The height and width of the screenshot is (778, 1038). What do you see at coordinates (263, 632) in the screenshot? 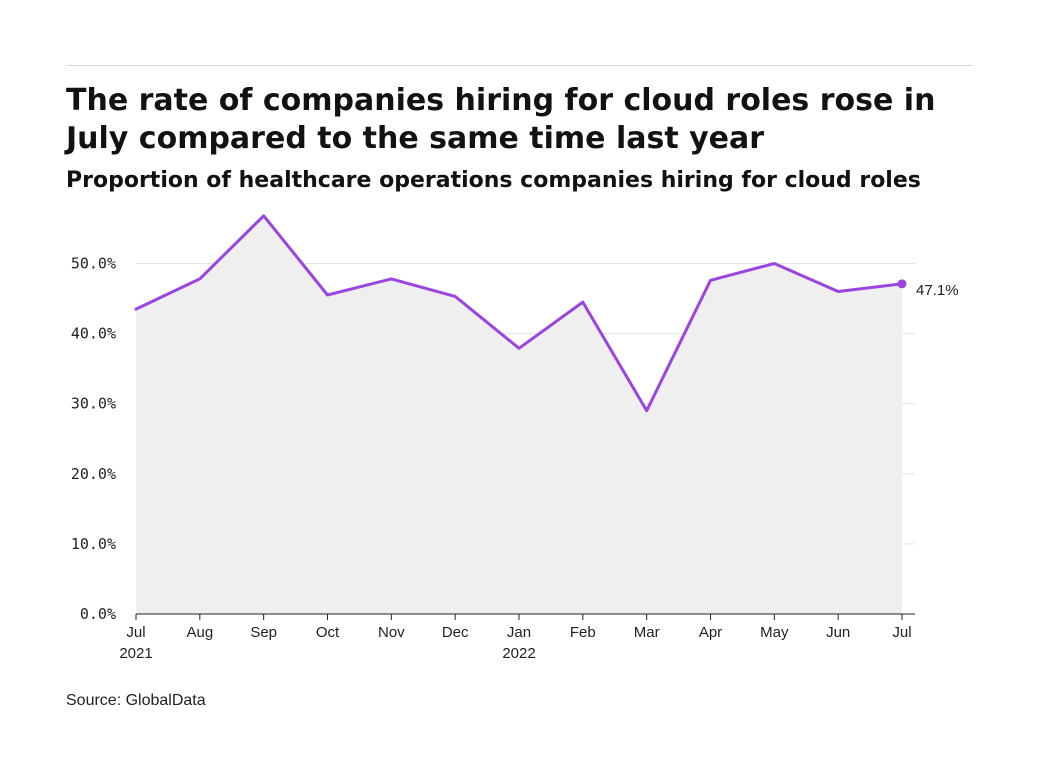
I see `x-tick-label: Sep` at bounding box center [263, 632].